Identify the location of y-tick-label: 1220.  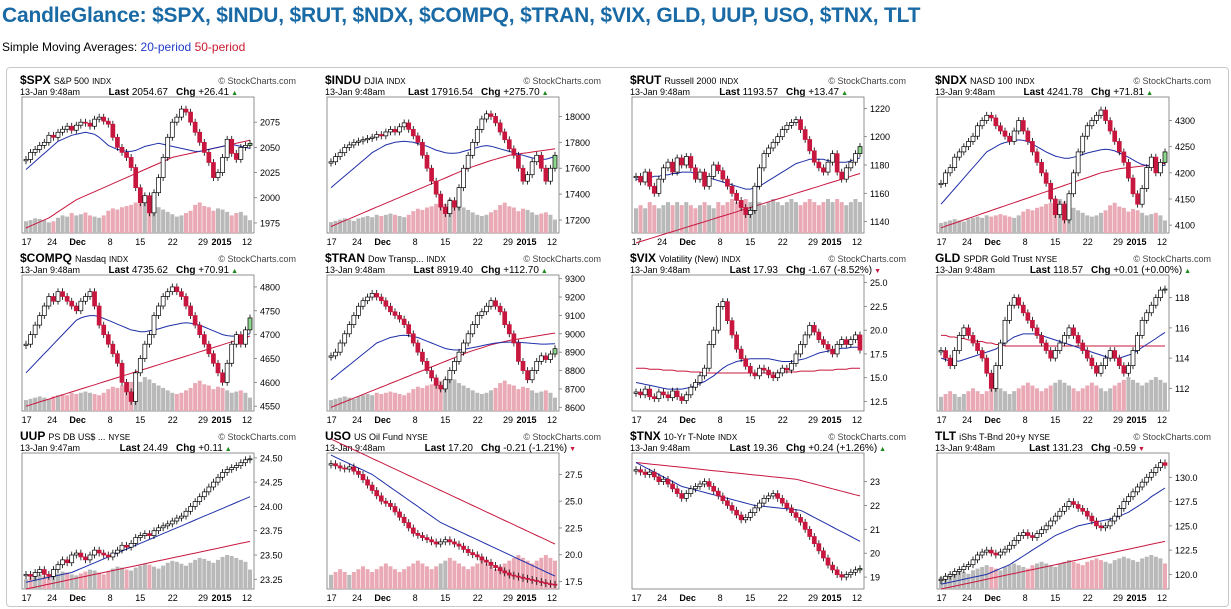
(880, 109).